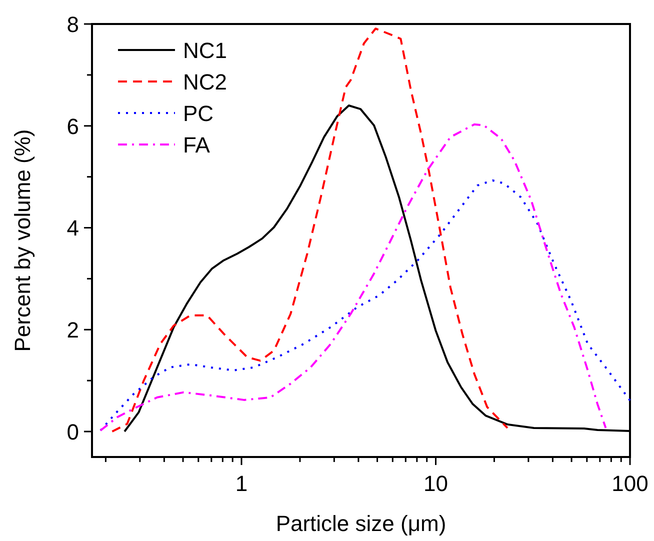 The image size is (654, 541). I want to click on y-axis-title: Percent by volume (%), so click(22, 240).